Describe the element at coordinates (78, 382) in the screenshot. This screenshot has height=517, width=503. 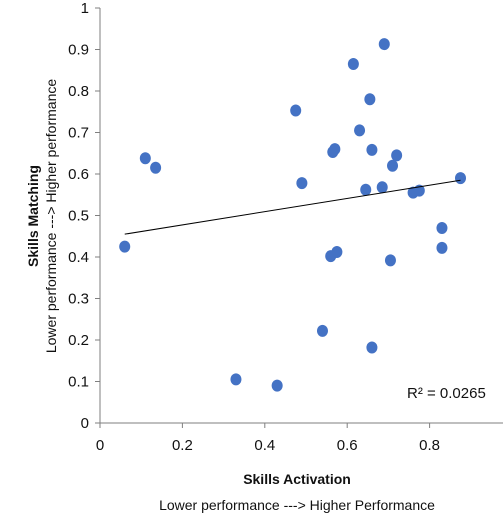
I see `y-tick-label: 0.1` at that location.